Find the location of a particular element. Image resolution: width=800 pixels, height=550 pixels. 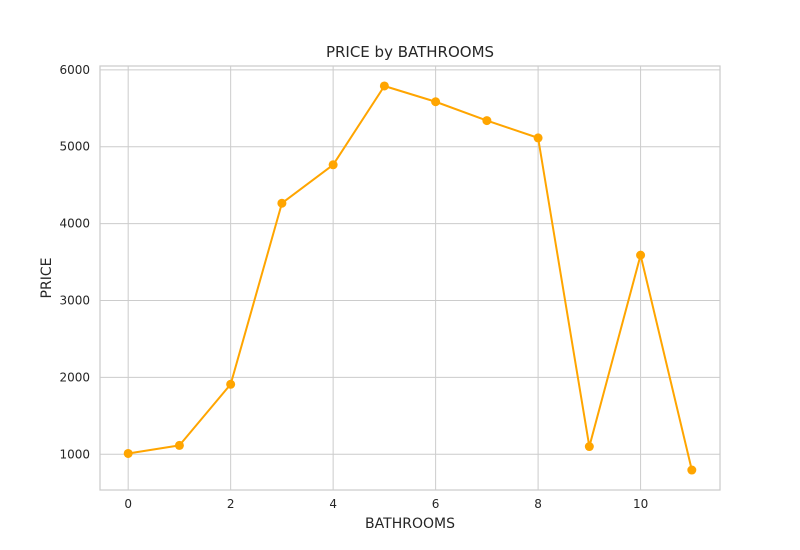

x-axis-title: BATHROOMS is located at coordinates (410, 524).